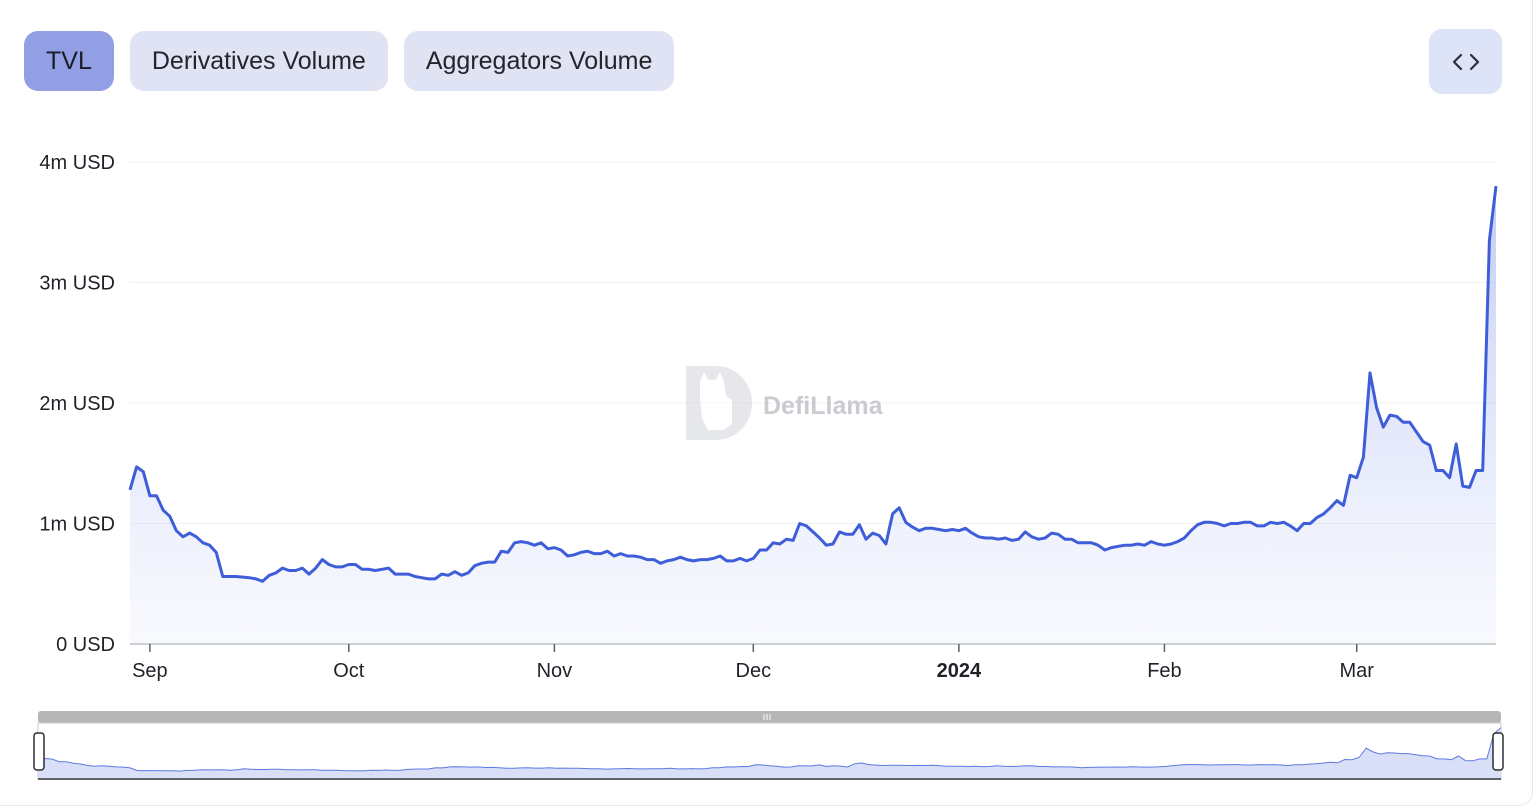 The width and height of the screenshot is (1536, 808). I want to click on x-tick-label: Oct, so click(349, 671).